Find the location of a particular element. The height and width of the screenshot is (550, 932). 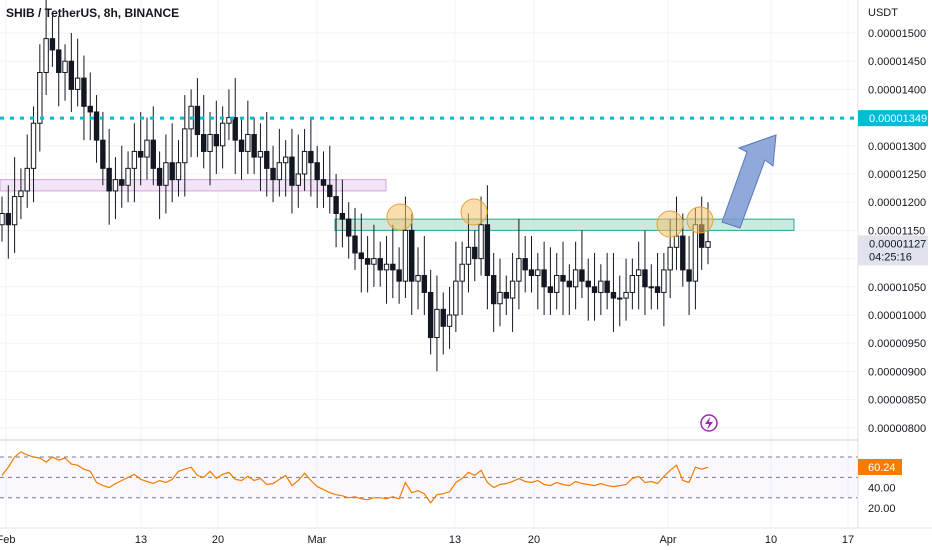

time-tick-label: Mar is located at coordinates (317, 540).